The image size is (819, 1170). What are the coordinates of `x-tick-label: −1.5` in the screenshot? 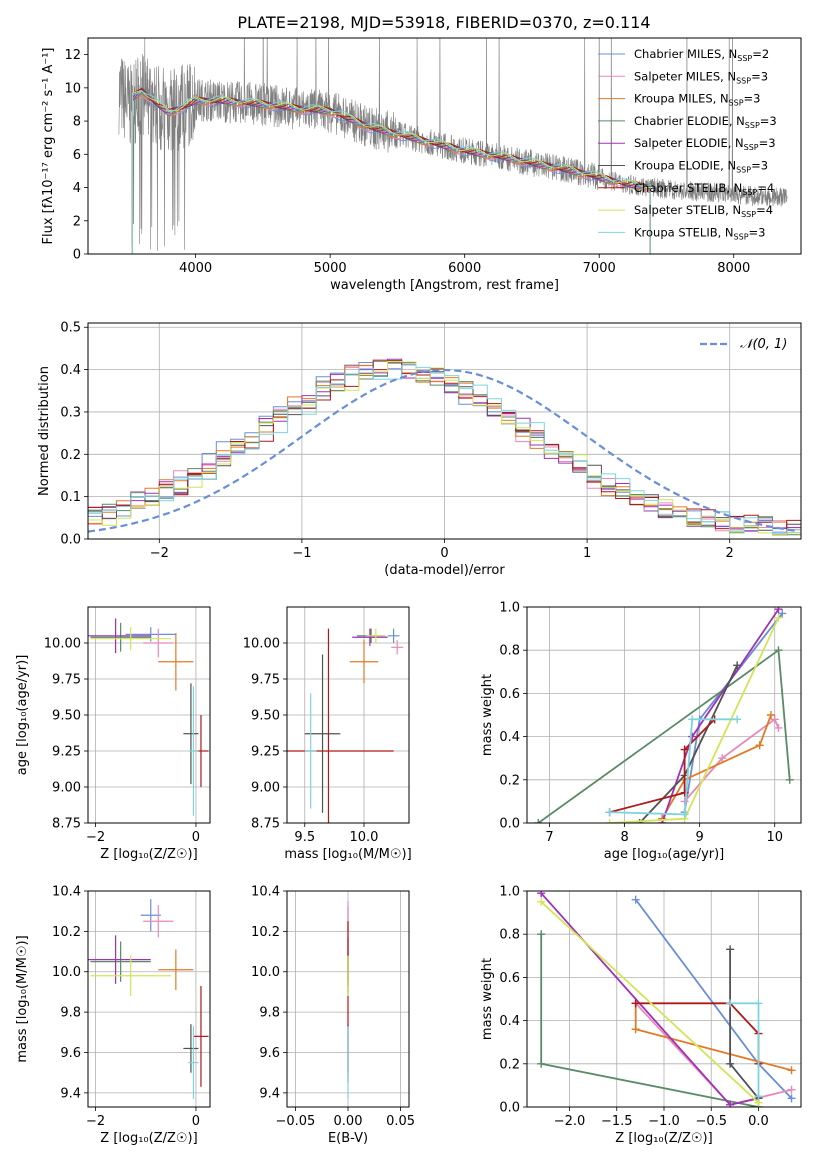 It's located at (617, 1121).